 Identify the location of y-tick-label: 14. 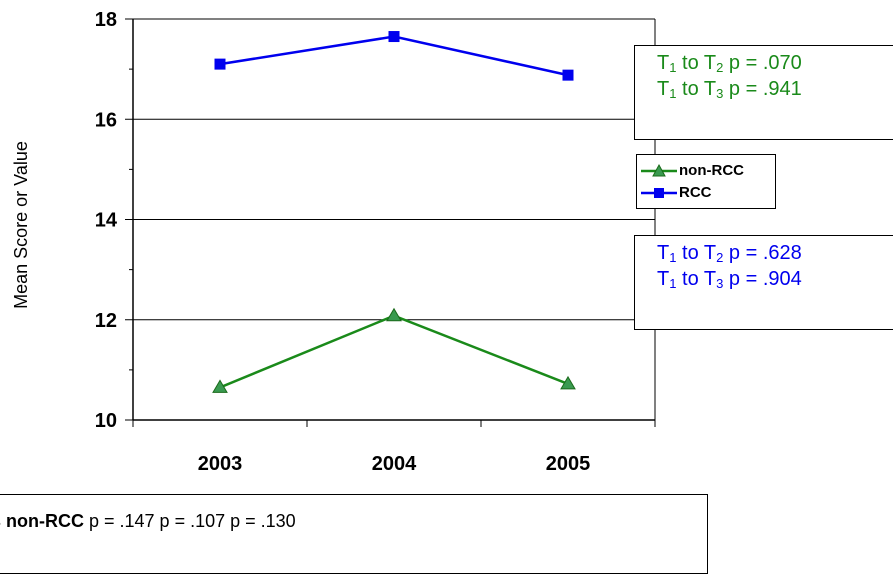
(106, 221).